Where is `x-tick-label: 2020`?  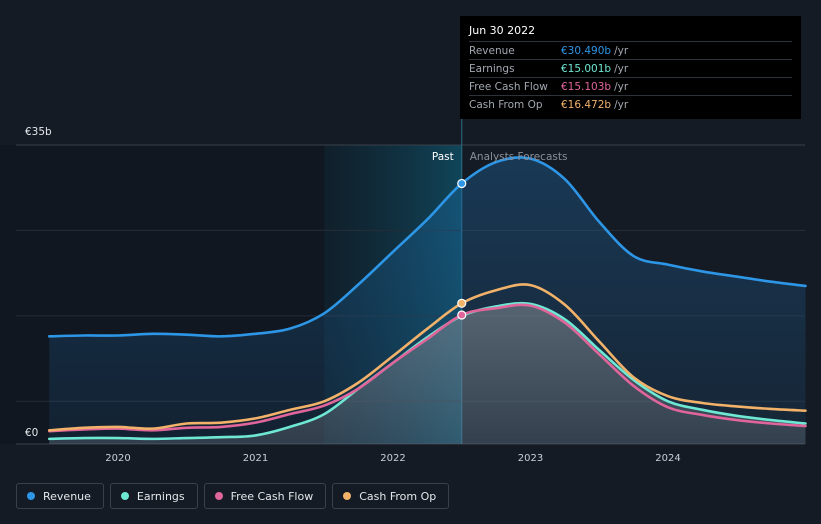 x-tick-label: 2020 is located at coordinates (117, 458).